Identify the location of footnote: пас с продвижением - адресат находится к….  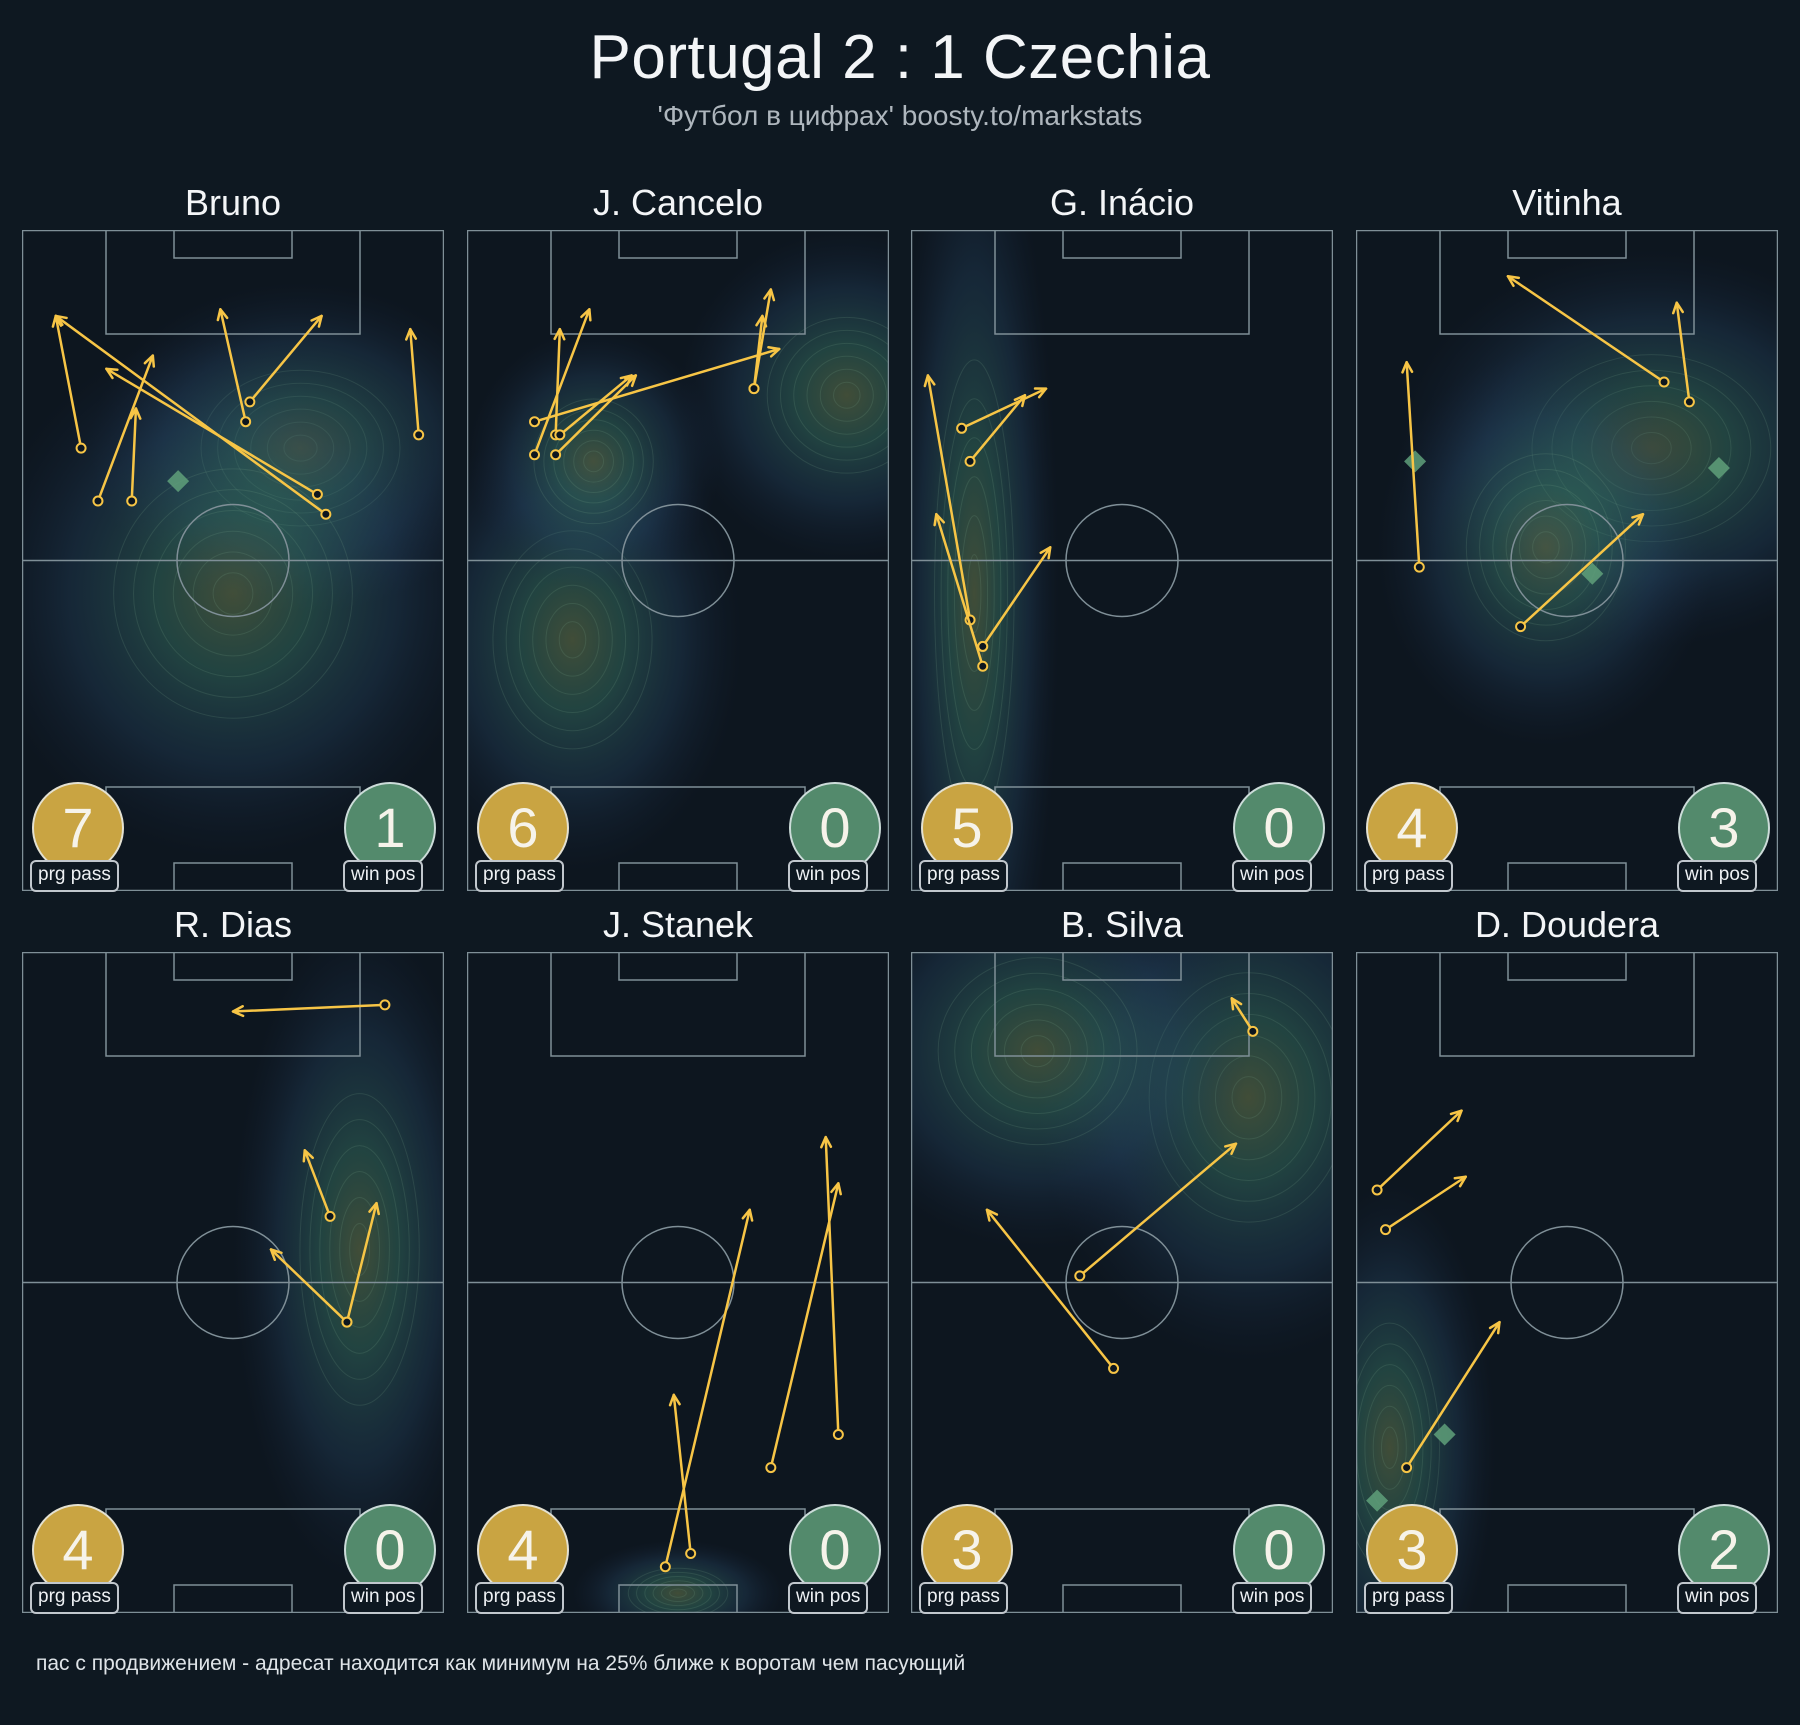
(501, 1663).